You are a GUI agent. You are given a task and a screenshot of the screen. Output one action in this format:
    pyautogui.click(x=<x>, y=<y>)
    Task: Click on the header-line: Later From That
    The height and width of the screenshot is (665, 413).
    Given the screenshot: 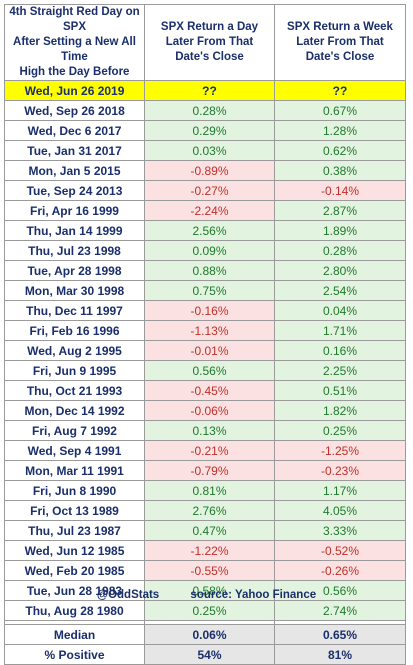 What is the action you would take?
    pyautogui.click(x=209, y=42)
    